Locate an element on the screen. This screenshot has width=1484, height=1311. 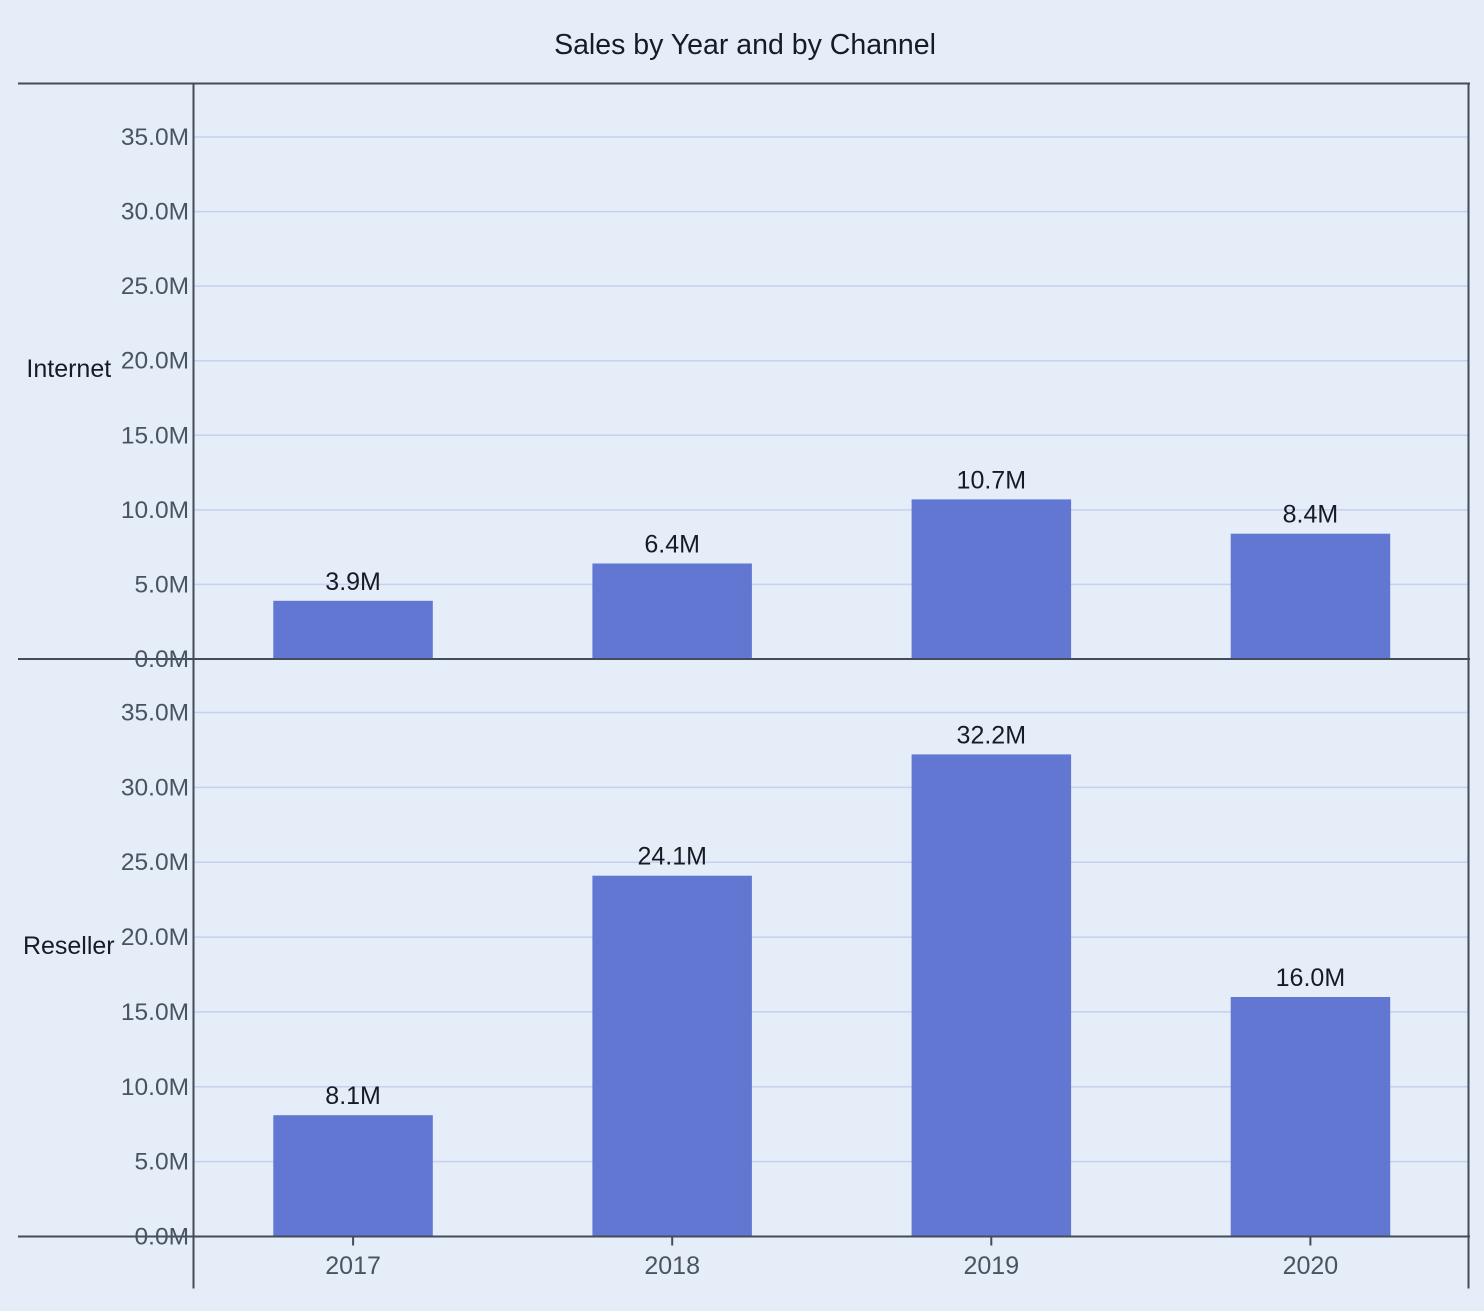
svg-text: 16.0M is located at coordinates (1310, 978).